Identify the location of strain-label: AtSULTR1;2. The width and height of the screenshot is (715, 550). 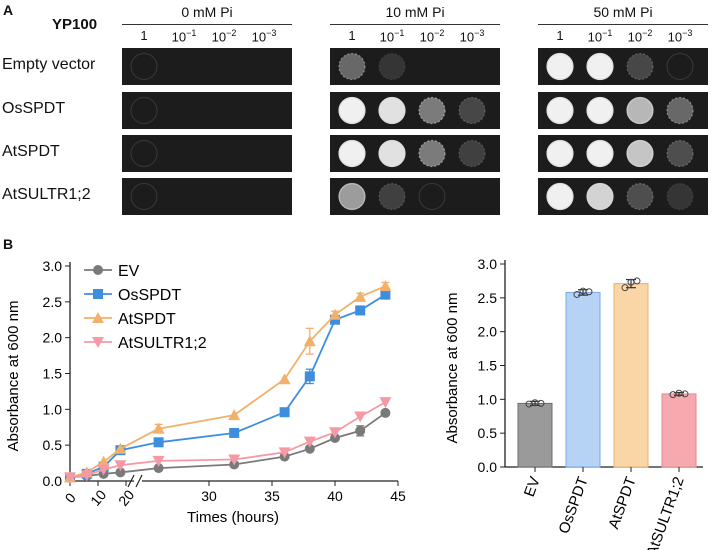
(46, 194).